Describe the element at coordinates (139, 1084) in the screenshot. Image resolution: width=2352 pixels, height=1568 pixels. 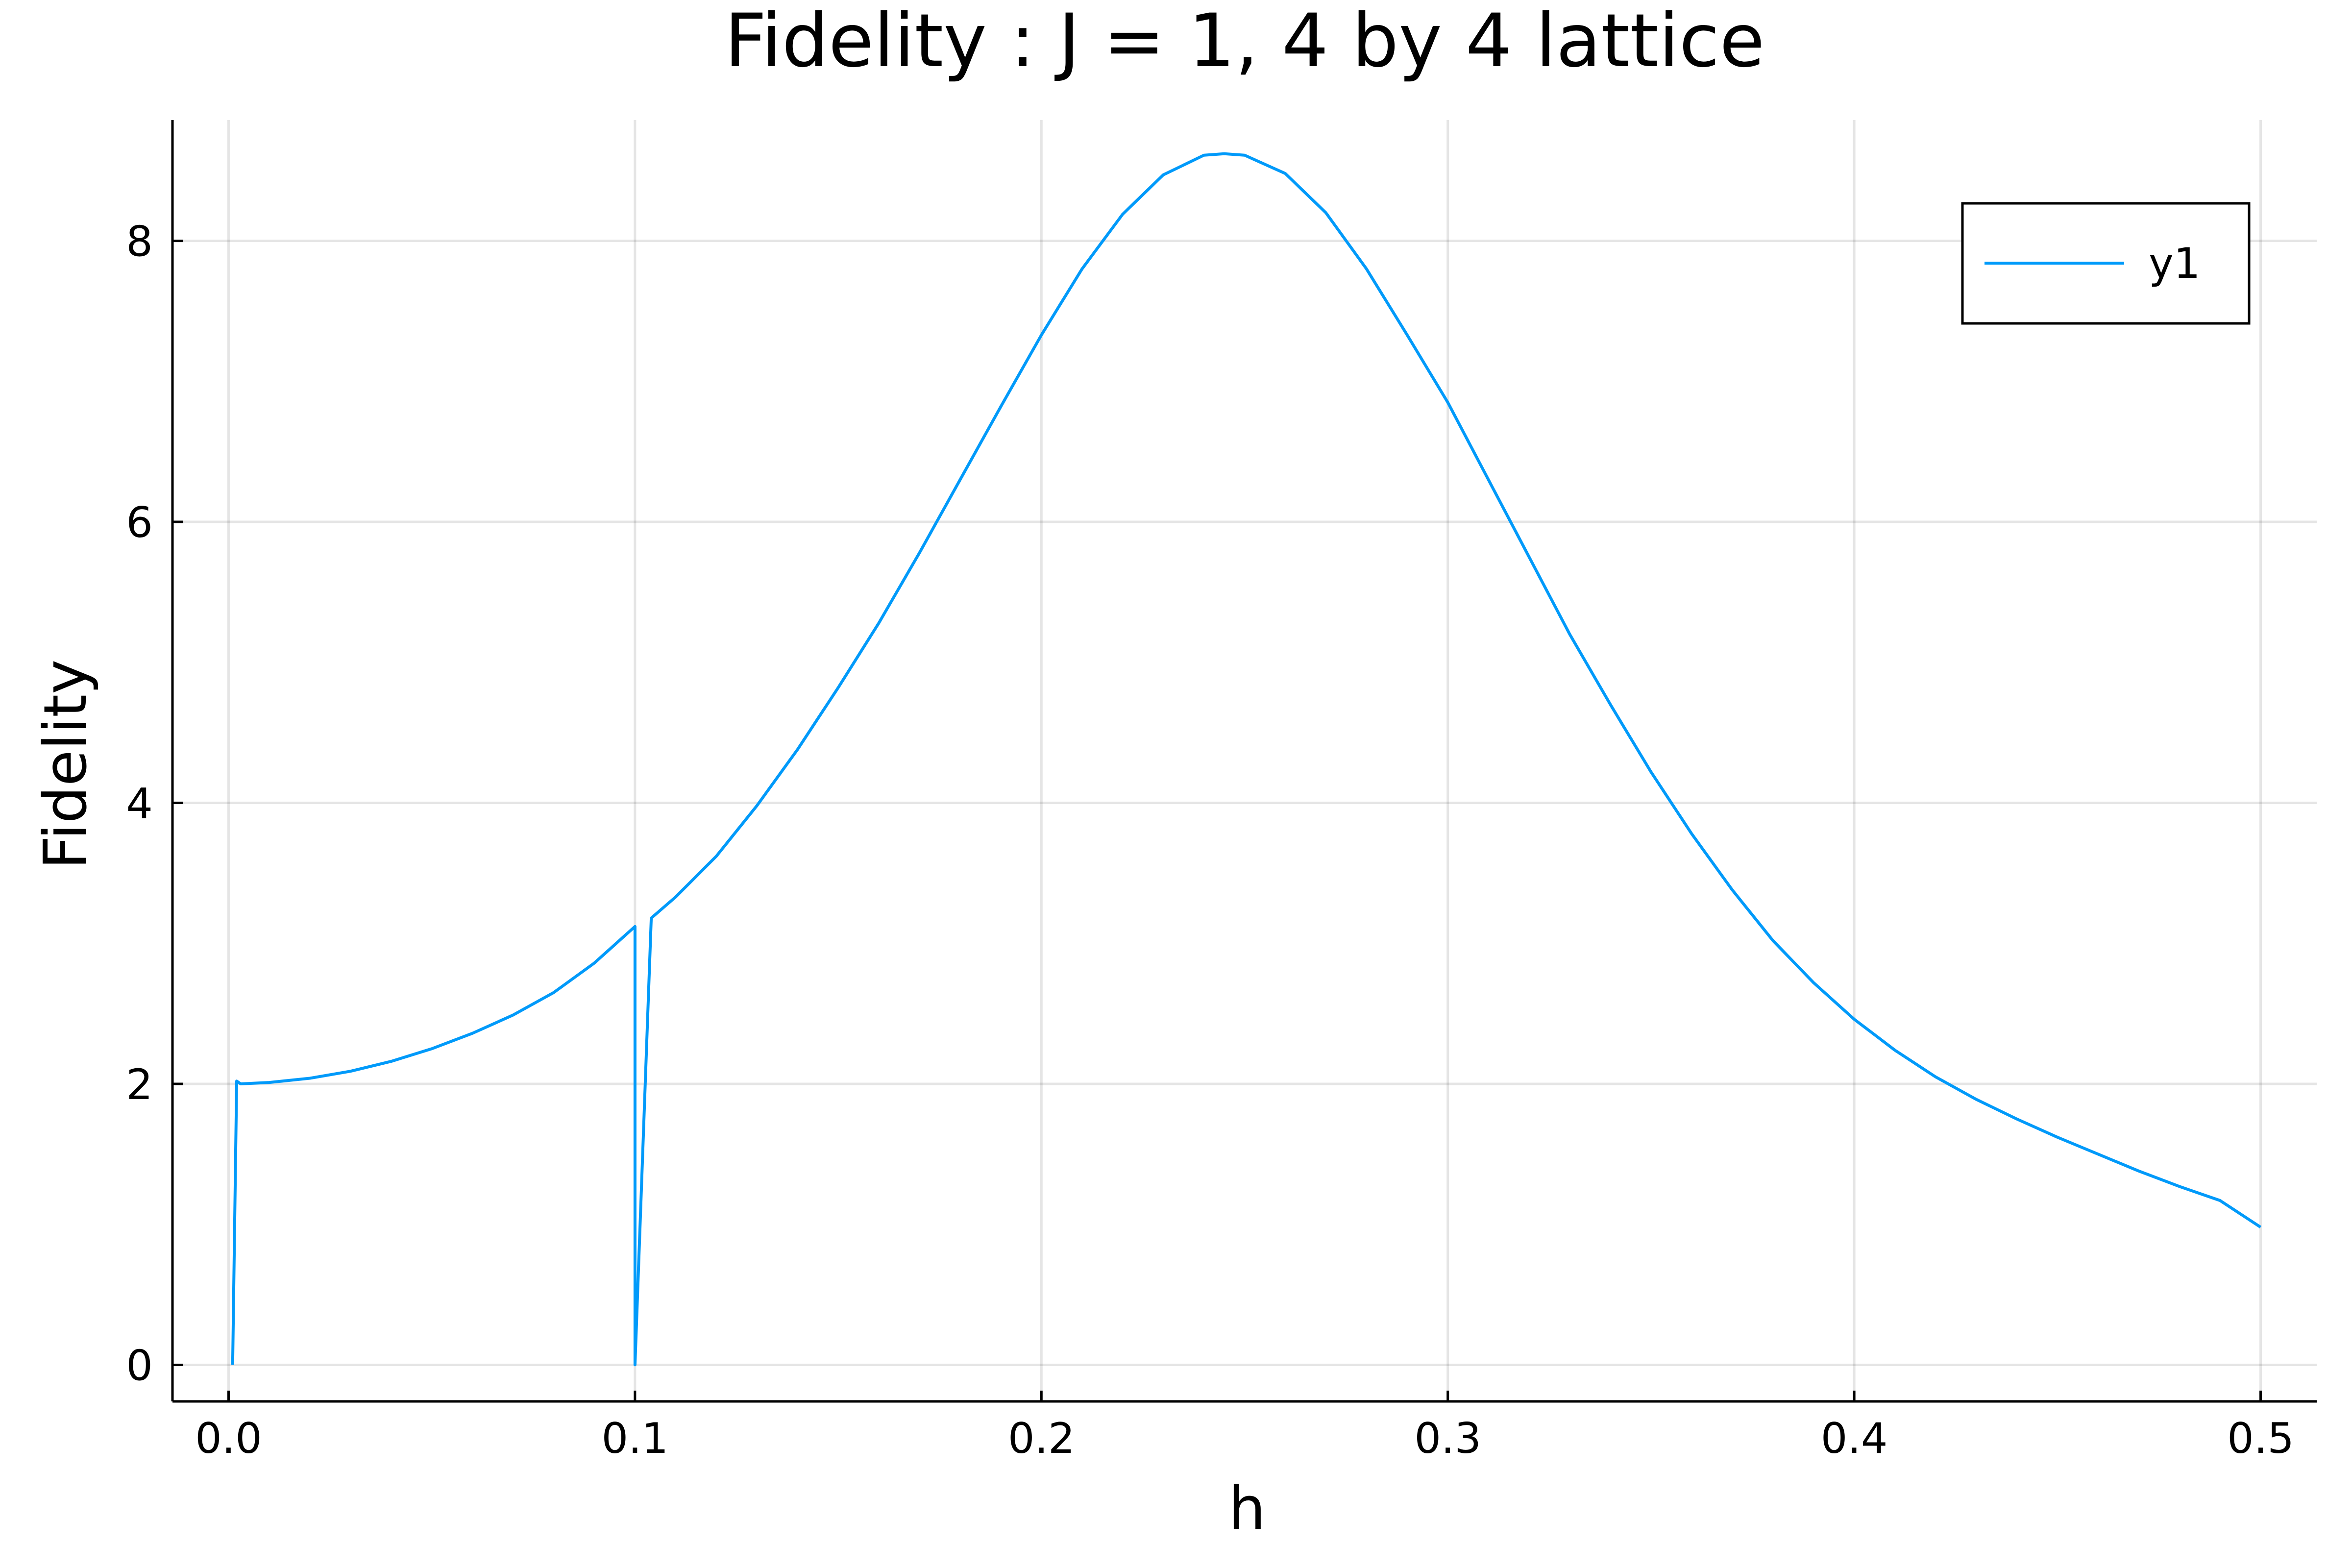
I see `y-tick-label: 2` at that location.